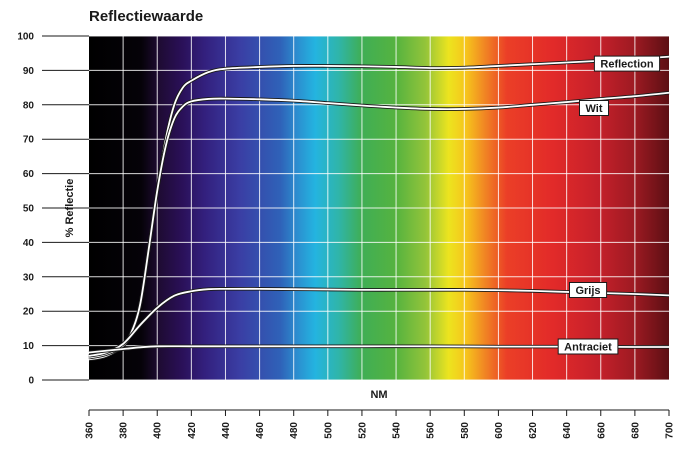 This screenshot has width=688, height=453. I want to click on series-label-antraciet: Antraciet, so click(588, 348).